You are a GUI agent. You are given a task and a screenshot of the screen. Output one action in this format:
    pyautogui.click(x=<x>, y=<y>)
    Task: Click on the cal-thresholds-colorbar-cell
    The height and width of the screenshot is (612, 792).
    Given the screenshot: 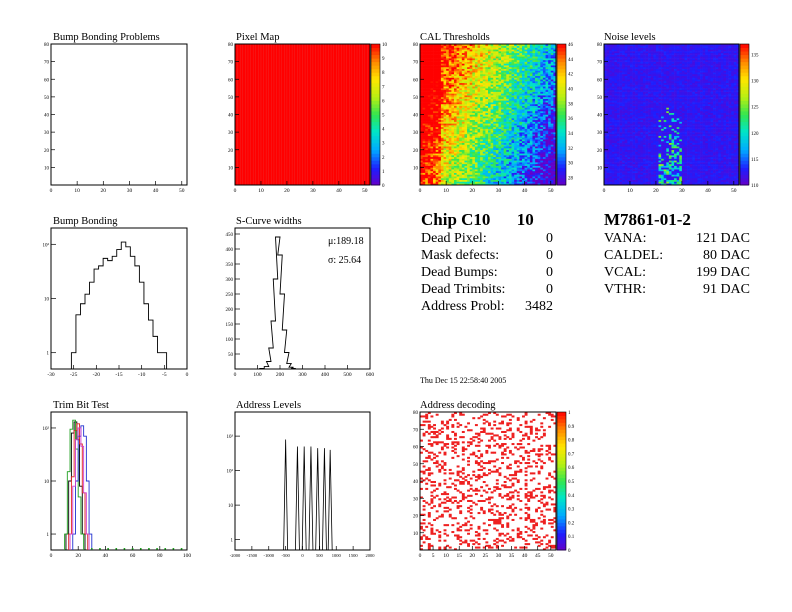 What is the action you would take?
    pyautogui.click(x=561, y=88)
    